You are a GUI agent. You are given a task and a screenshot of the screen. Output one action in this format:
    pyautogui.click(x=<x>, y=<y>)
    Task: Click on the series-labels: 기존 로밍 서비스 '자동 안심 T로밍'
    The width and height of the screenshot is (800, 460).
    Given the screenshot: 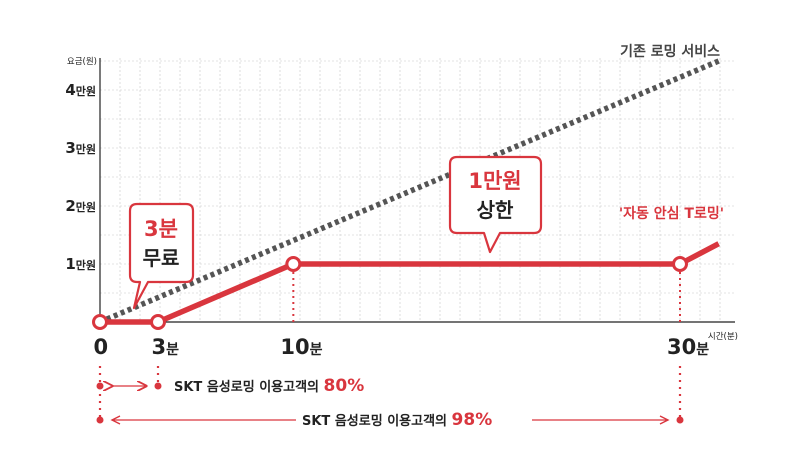 What is the action you would take?
    pyautogui.click(x=671, y=132)
    